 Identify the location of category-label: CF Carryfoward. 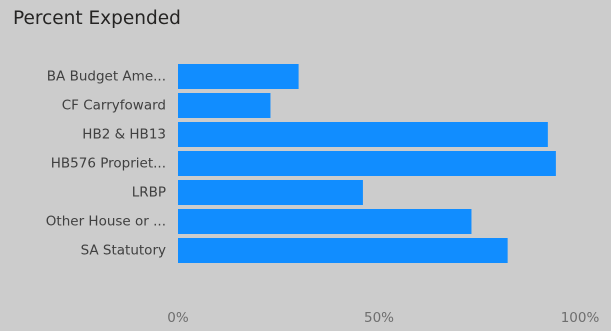
(114, 106).